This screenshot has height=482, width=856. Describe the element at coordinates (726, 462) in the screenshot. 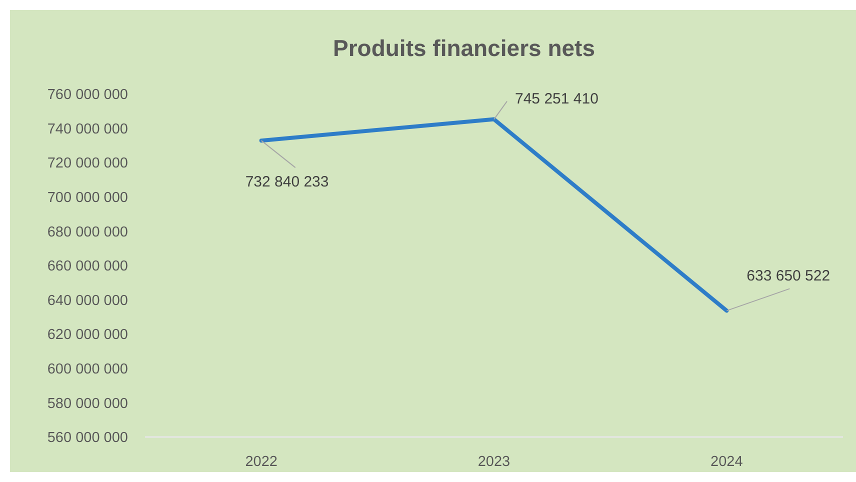

I see `x-tick-label: 2024` at that location.